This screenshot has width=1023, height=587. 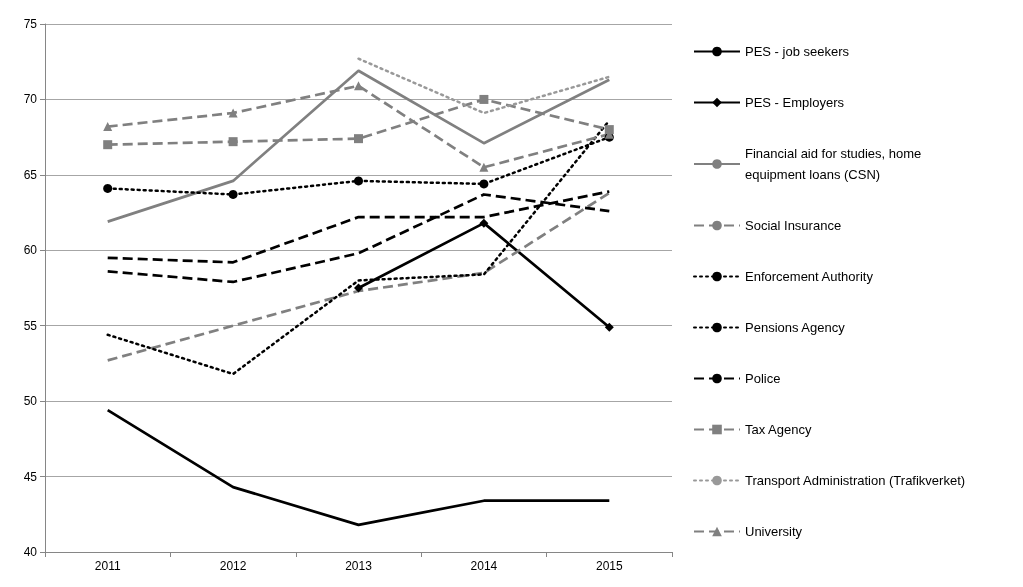 What do you see at coordinates (30, 250) in the screenshot?
I see `y-tick-label: 60` at bounding box center [30, 250].